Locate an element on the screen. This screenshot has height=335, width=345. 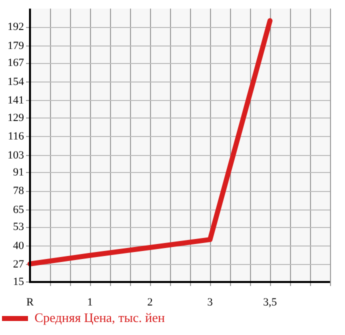
y-tick-label: 141 is located at coordinates (16, 100).